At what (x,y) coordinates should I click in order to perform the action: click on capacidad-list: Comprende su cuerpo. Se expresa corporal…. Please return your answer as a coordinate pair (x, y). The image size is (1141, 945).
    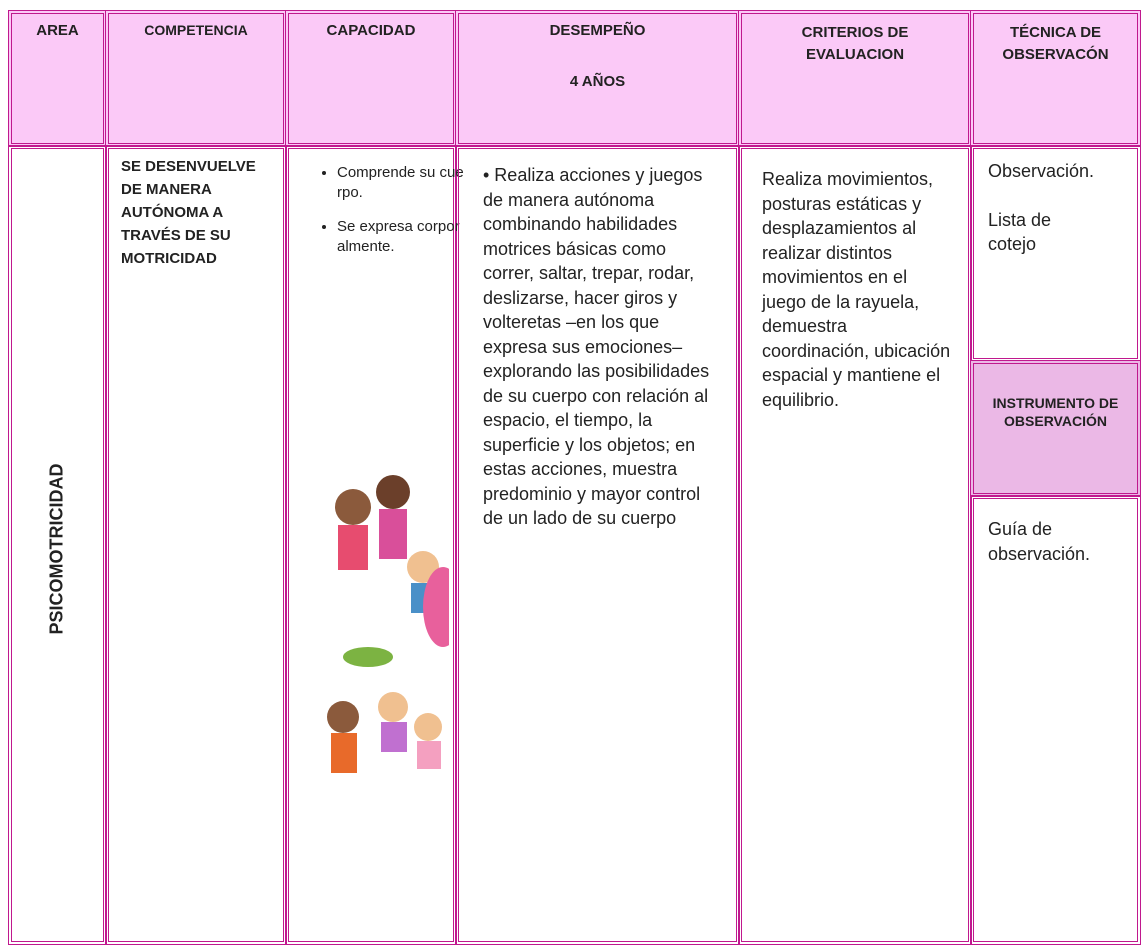
    Looking at the image, I should click on (381, 210).